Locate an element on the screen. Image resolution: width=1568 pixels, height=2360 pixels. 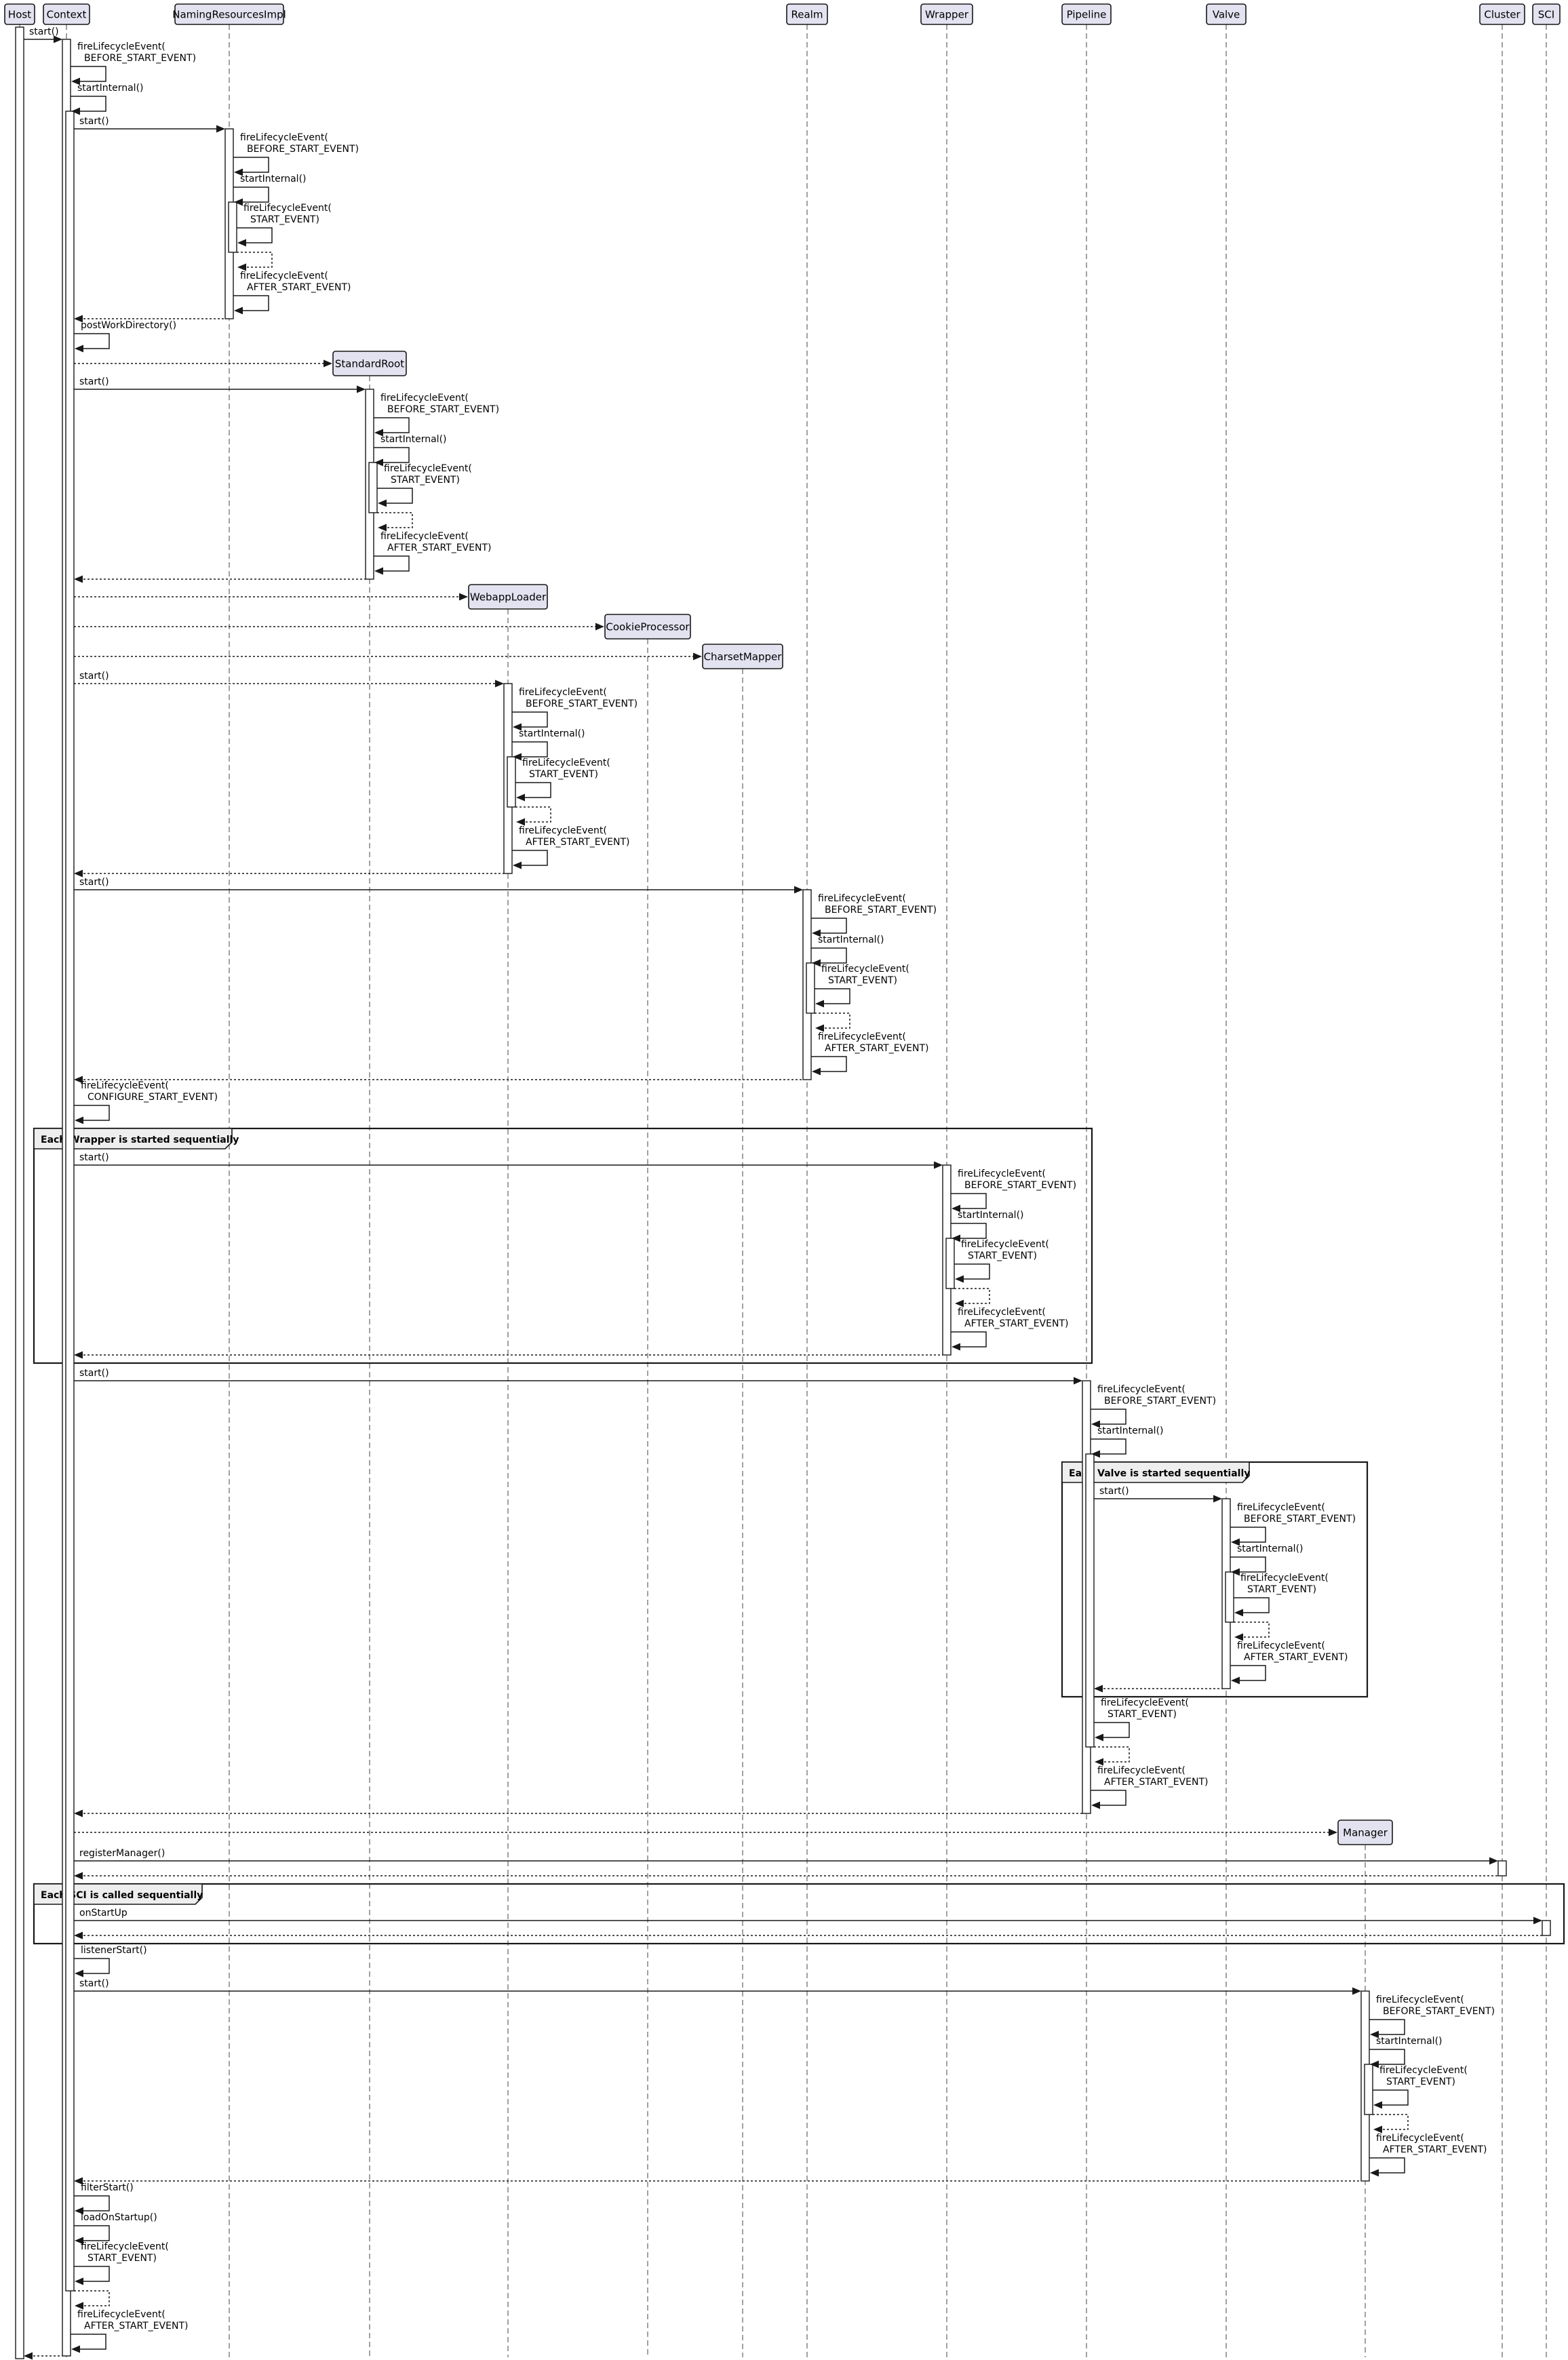
message-54-self: fireLifecycleEvent(START_EVENT) is located at coordinates (1141, 1719).